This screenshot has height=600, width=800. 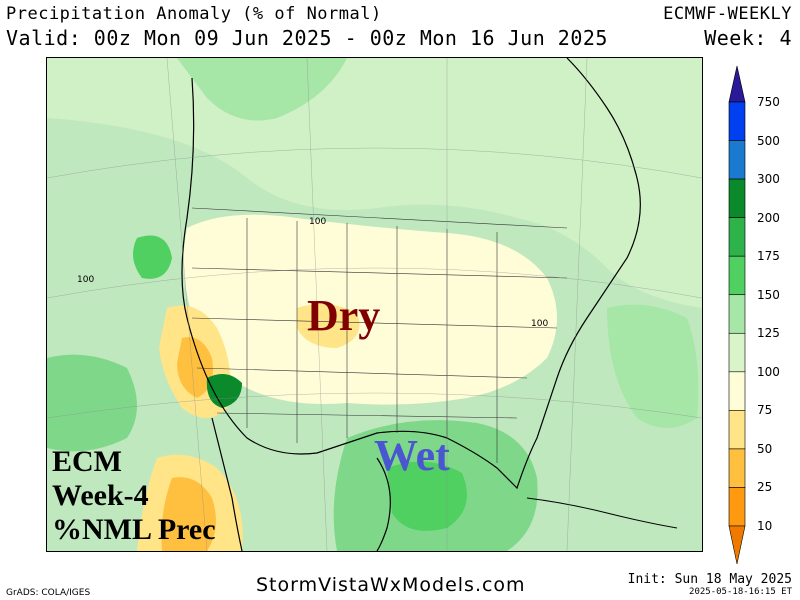 What do you see at coordinates (768, 294) in the screenshot?
I see `colorbar-tick-label: 150` at bounding box center [768, 294].